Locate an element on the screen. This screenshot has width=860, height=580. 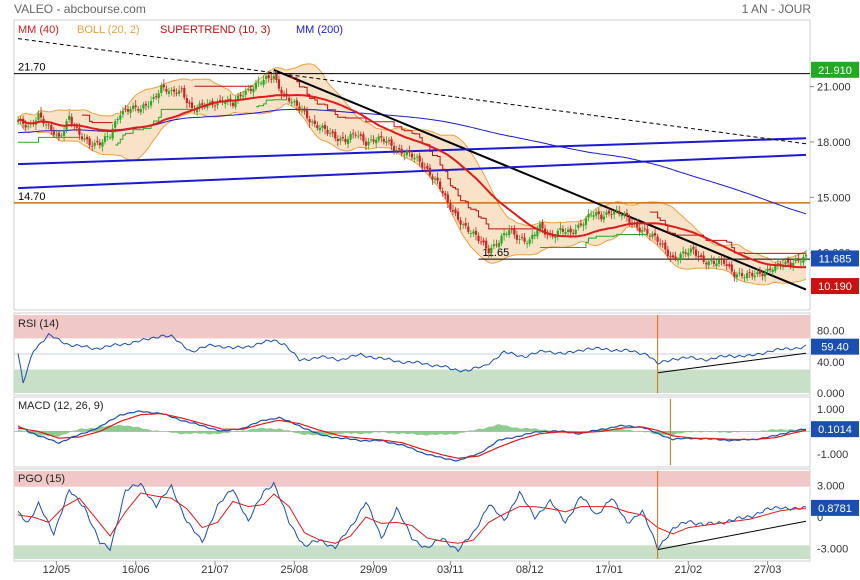
pgo-y-tick-label: 3.000 is located at coordinates (831, 487).